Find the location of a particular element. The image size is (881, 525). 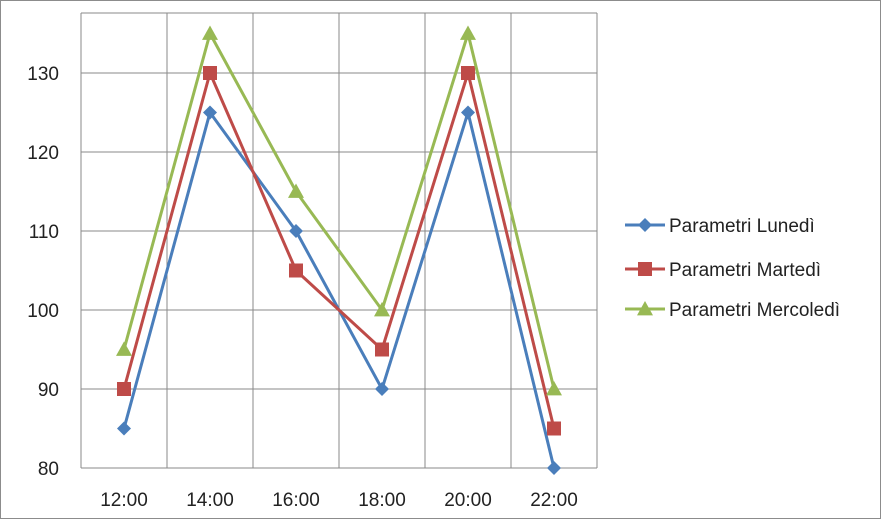

legend-item: Parametri Martedì is located at coordinates (723, 270).